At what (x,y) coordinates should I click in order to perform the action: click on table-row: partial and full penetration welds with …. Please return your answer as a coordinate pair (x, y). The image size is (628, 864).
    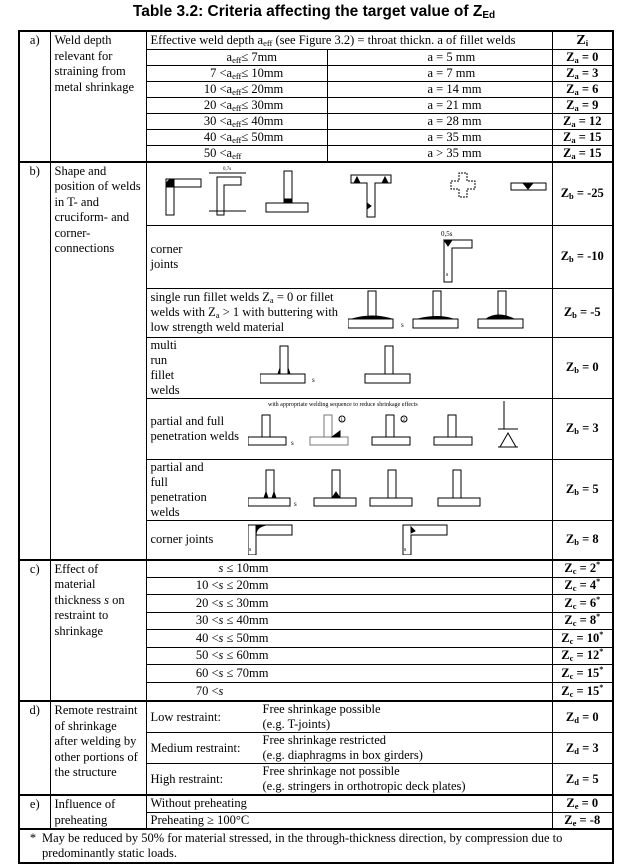
    Looking at the image, I should click on (316, 428).